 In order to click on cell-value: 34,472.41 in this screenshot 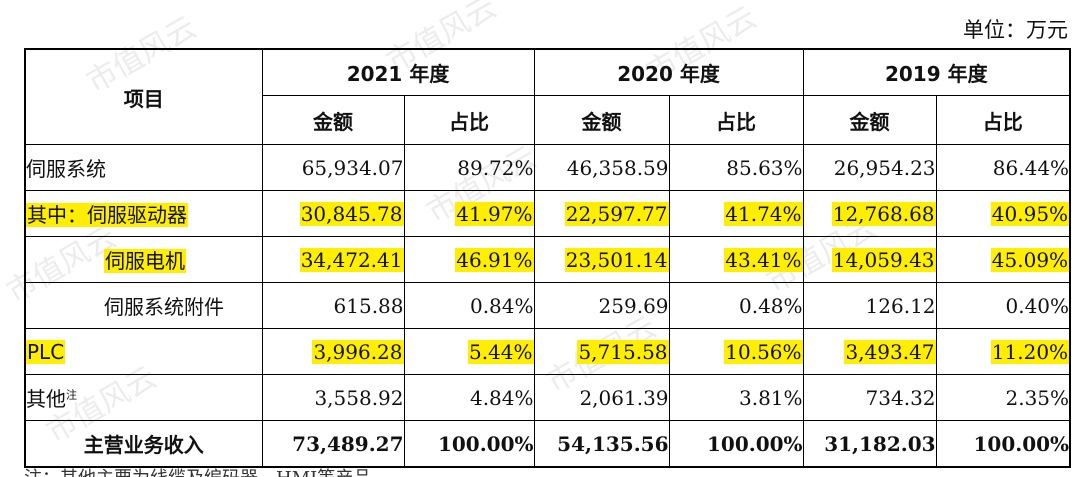, I will do `click(351, 259)`.